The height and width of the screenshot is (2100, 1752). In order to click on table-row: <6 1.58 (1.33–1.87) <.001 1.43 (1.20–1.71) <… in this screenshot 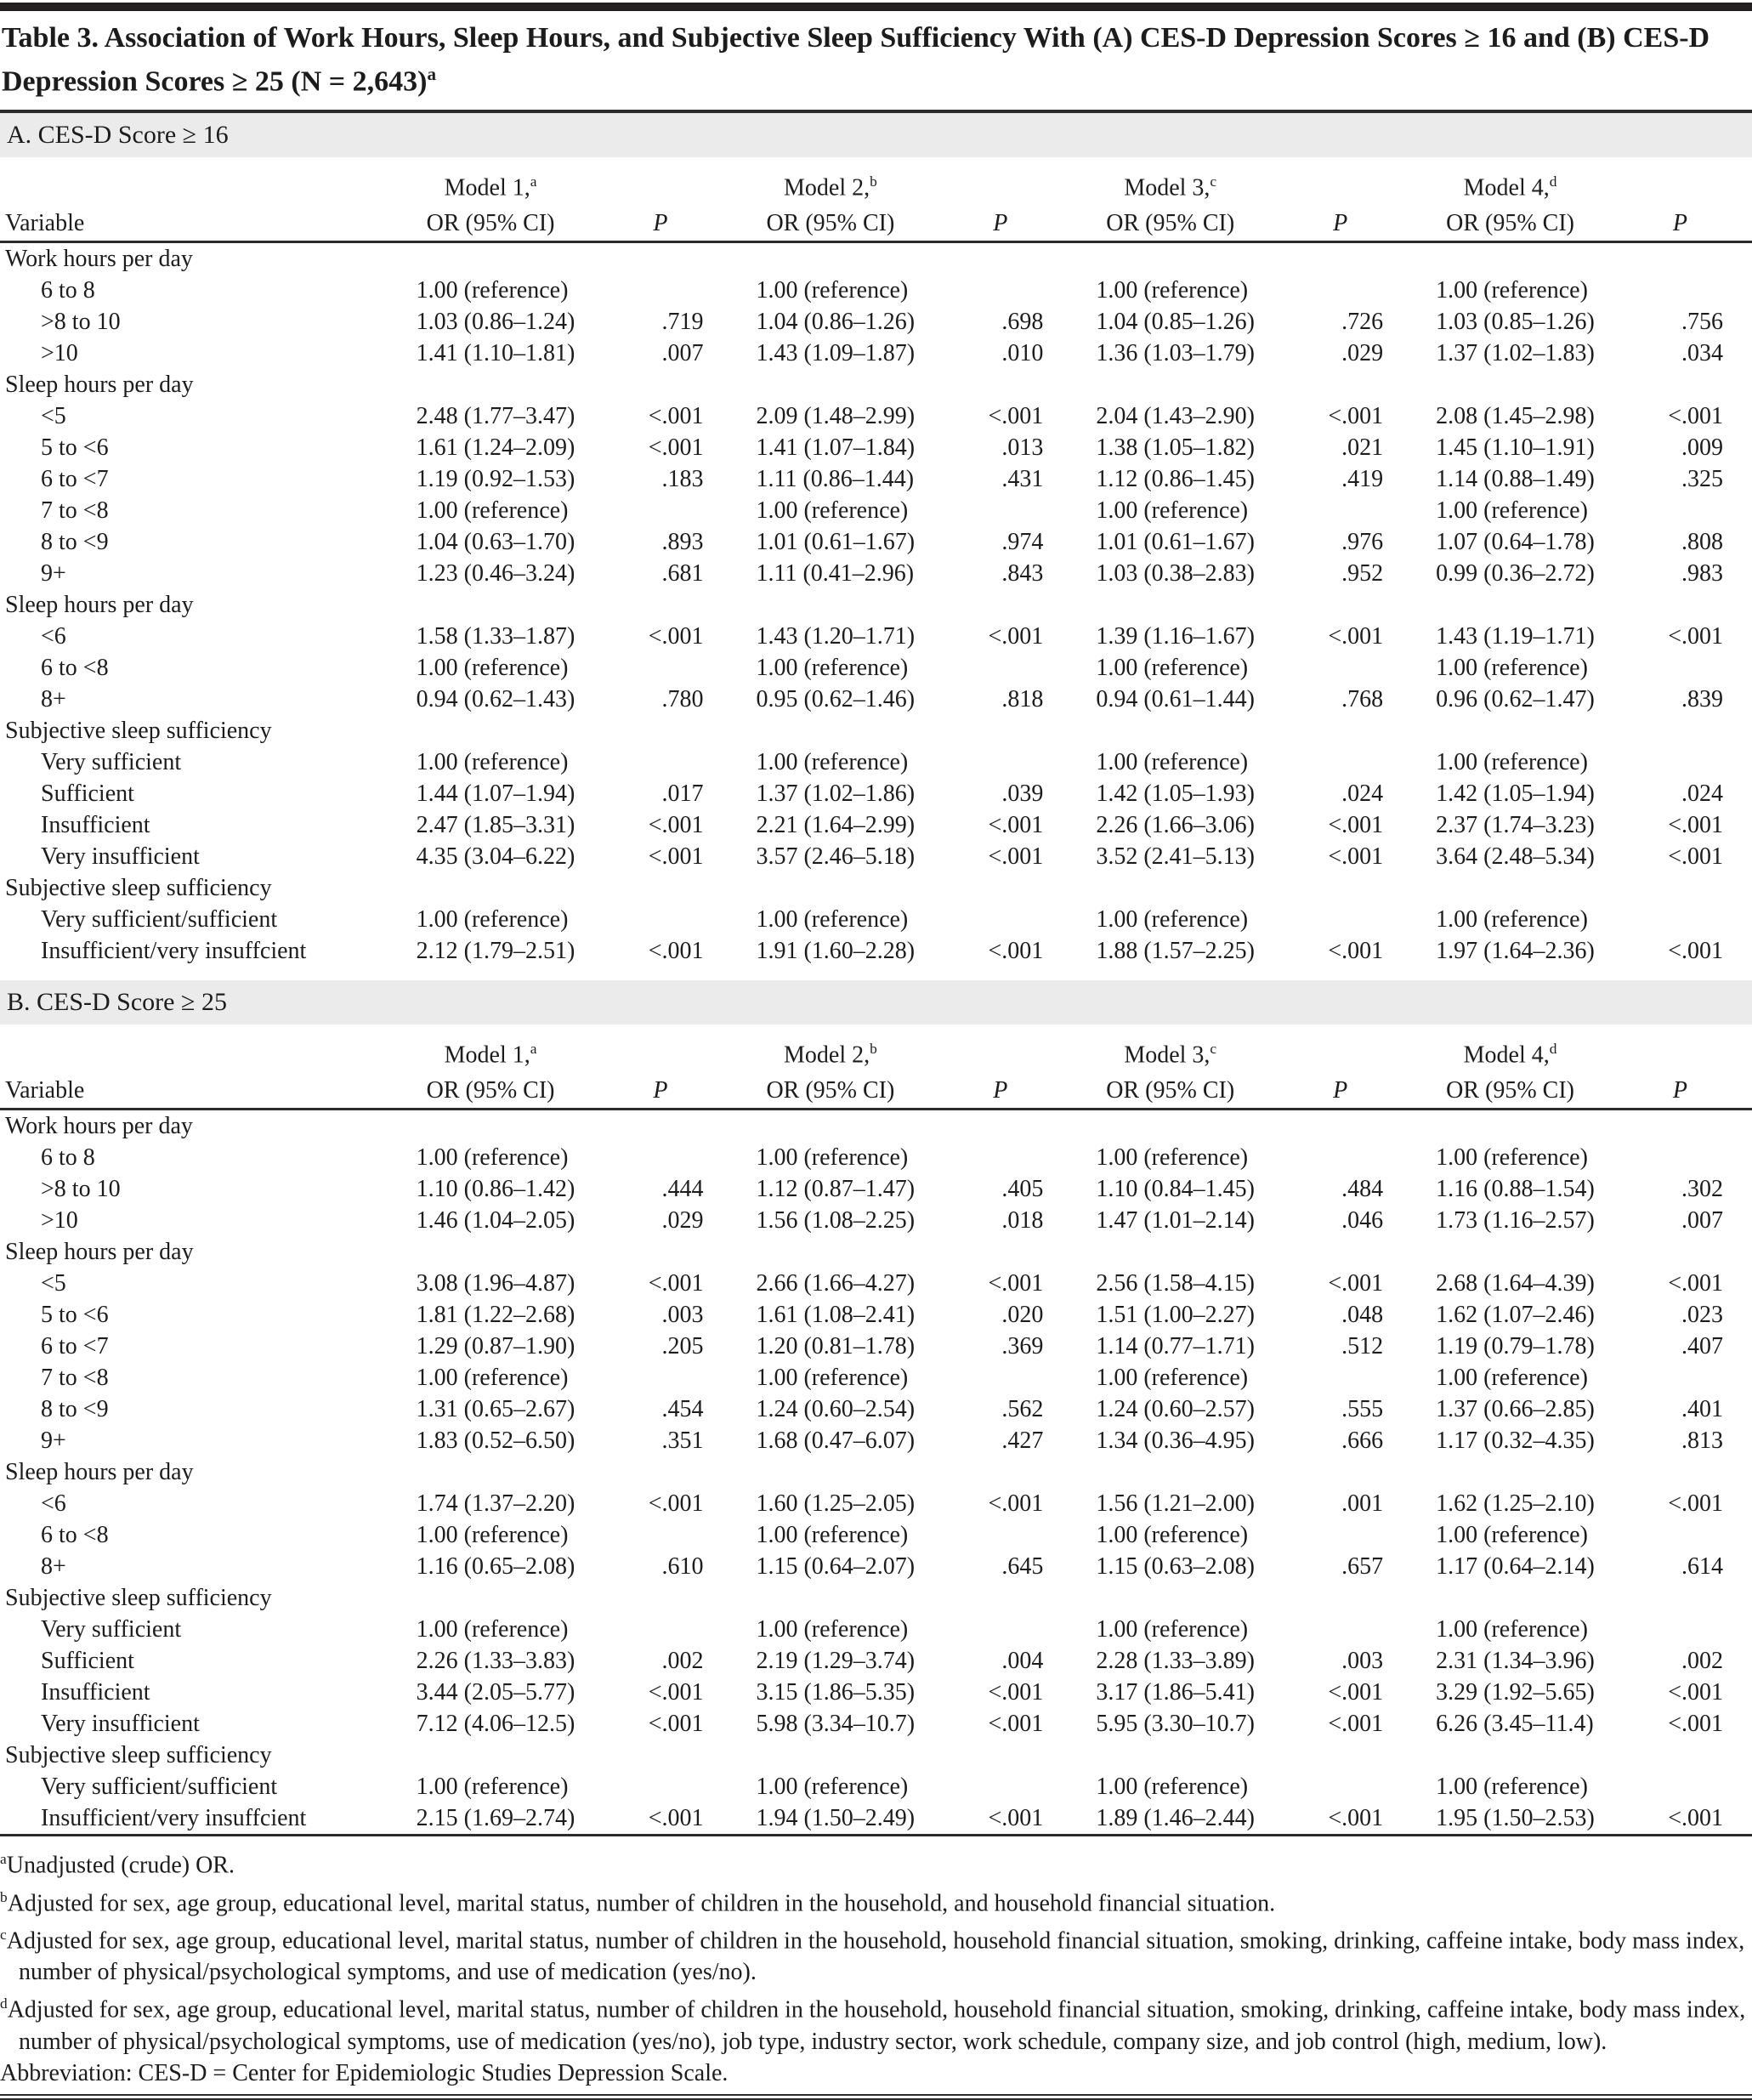, I will do `click(876, 637)`.